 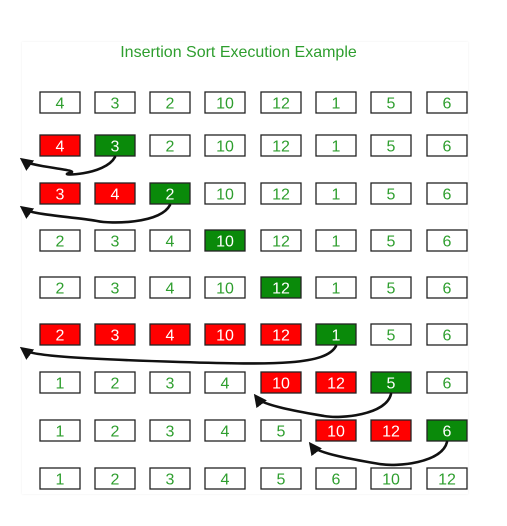 What do you see at coordinates (253, 478) in the screenshot?
I see `array-row: 1 2 3 4 5 6 10 12` at bounding box center [253, 478].